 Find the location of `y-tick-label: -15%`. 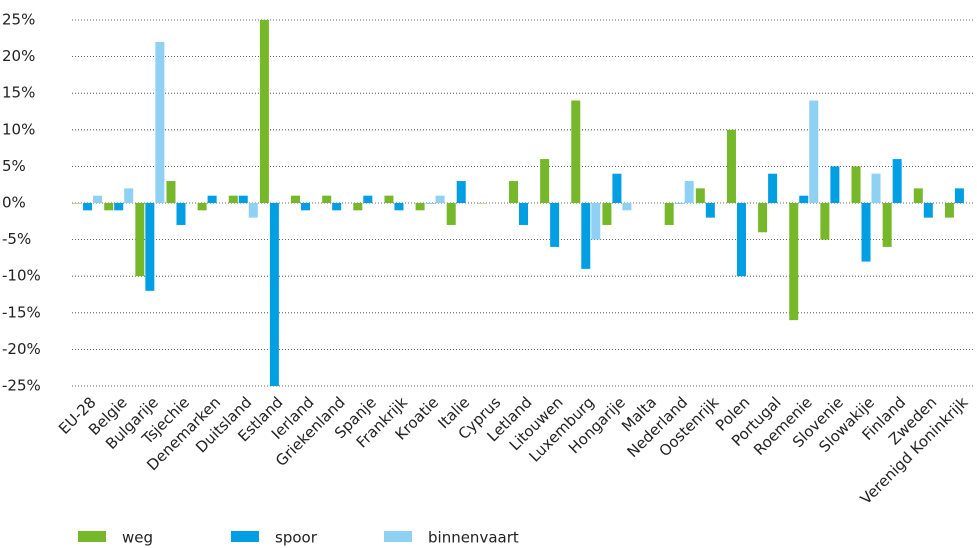

y-tick-label: -15% is located at coordinates (21, 312).